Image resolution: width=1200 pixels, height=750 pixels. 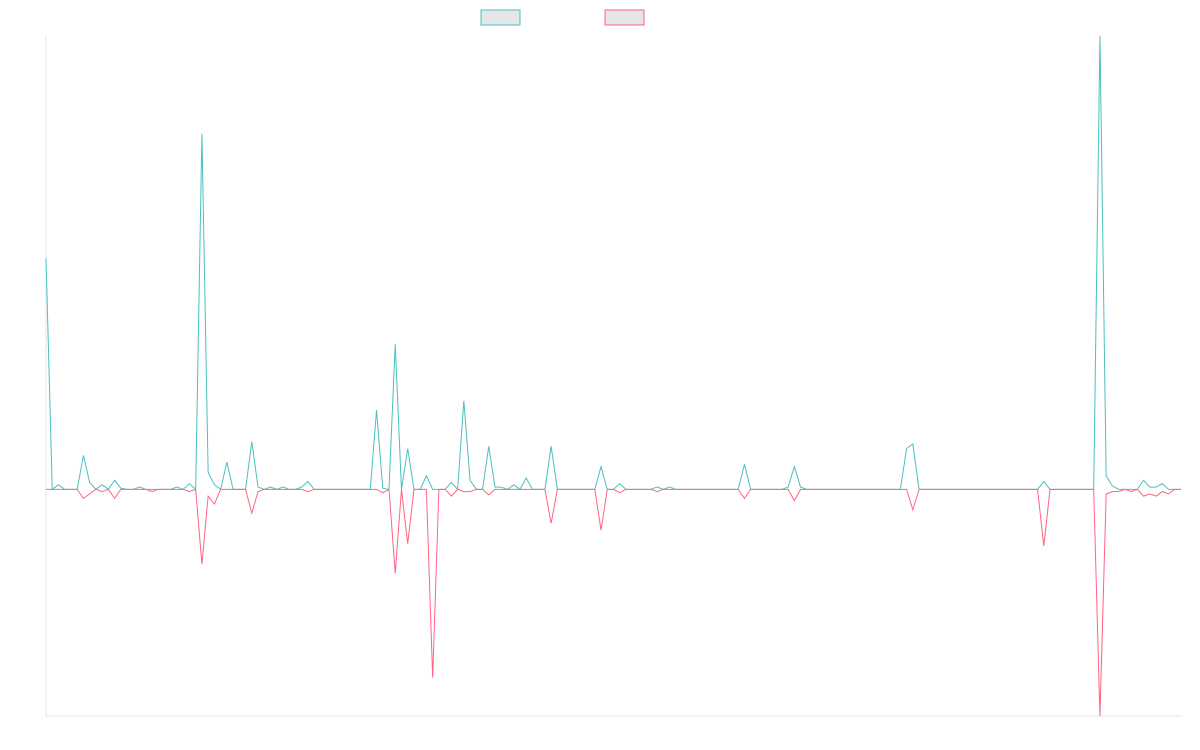 I want to click on legend, so click(x=562, y=17).